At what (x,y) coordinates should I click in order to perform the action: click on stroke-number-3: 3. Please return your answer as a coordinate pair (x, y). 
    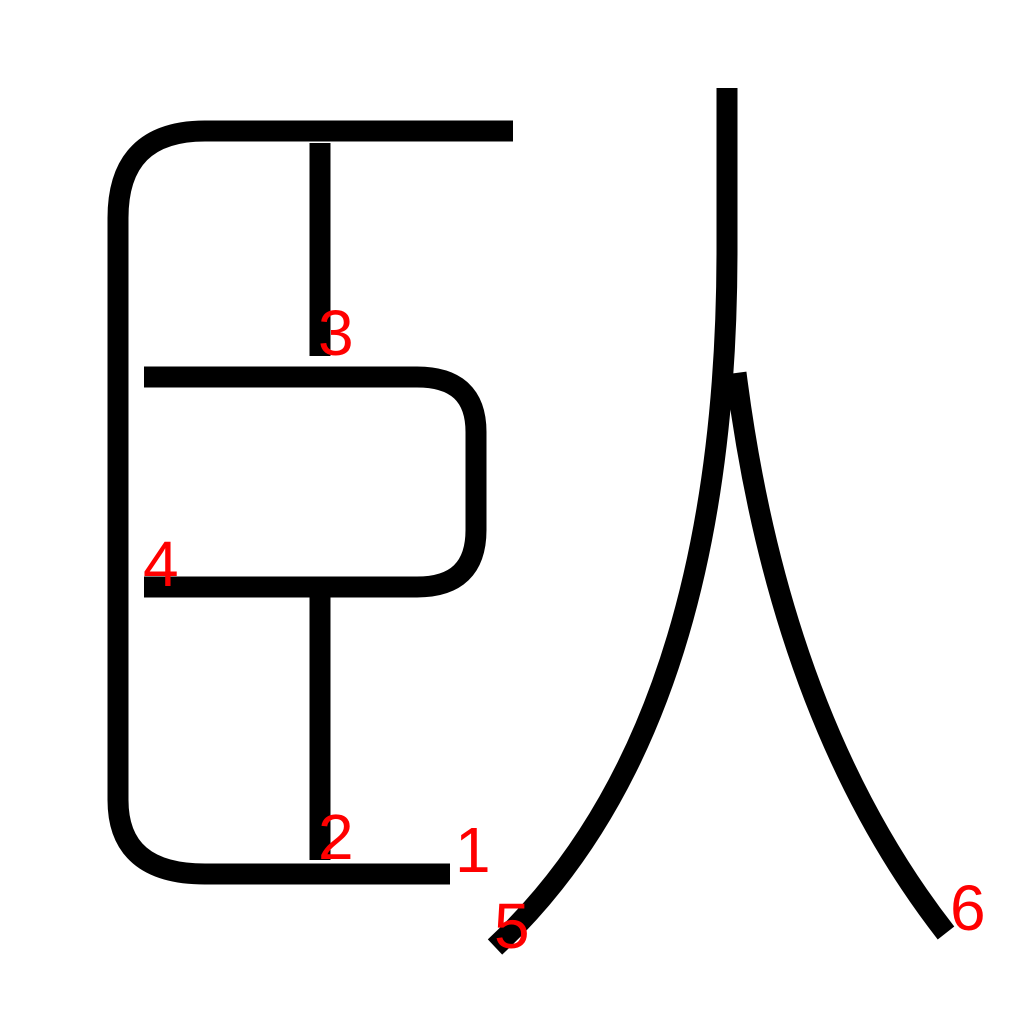
    Looking at the image, I should click on (336, 333).